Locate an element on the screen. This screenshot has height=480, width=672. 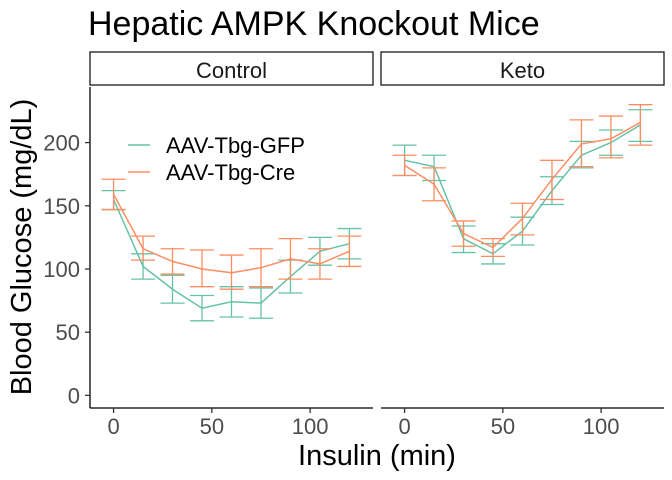
legend-label-aav-tbg-gfp: AAV-Tbg-GFP is located at coordinates (235, 145).